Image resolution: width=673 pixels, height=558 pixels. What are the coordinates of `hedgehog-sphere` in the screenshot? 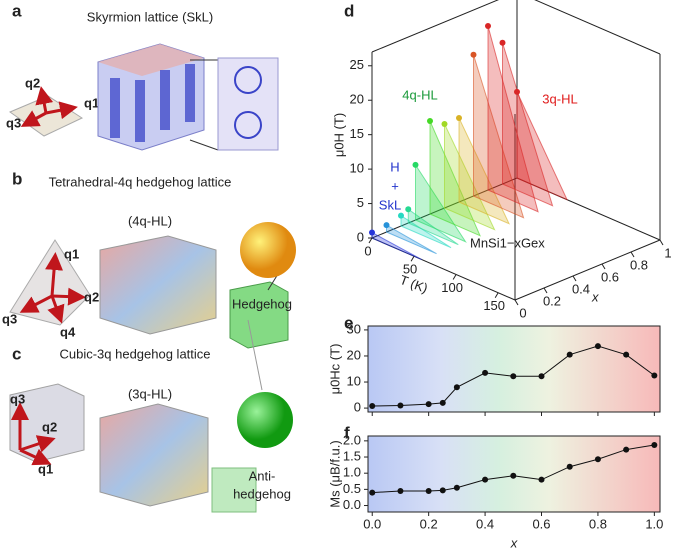 It's located at (268, 250).